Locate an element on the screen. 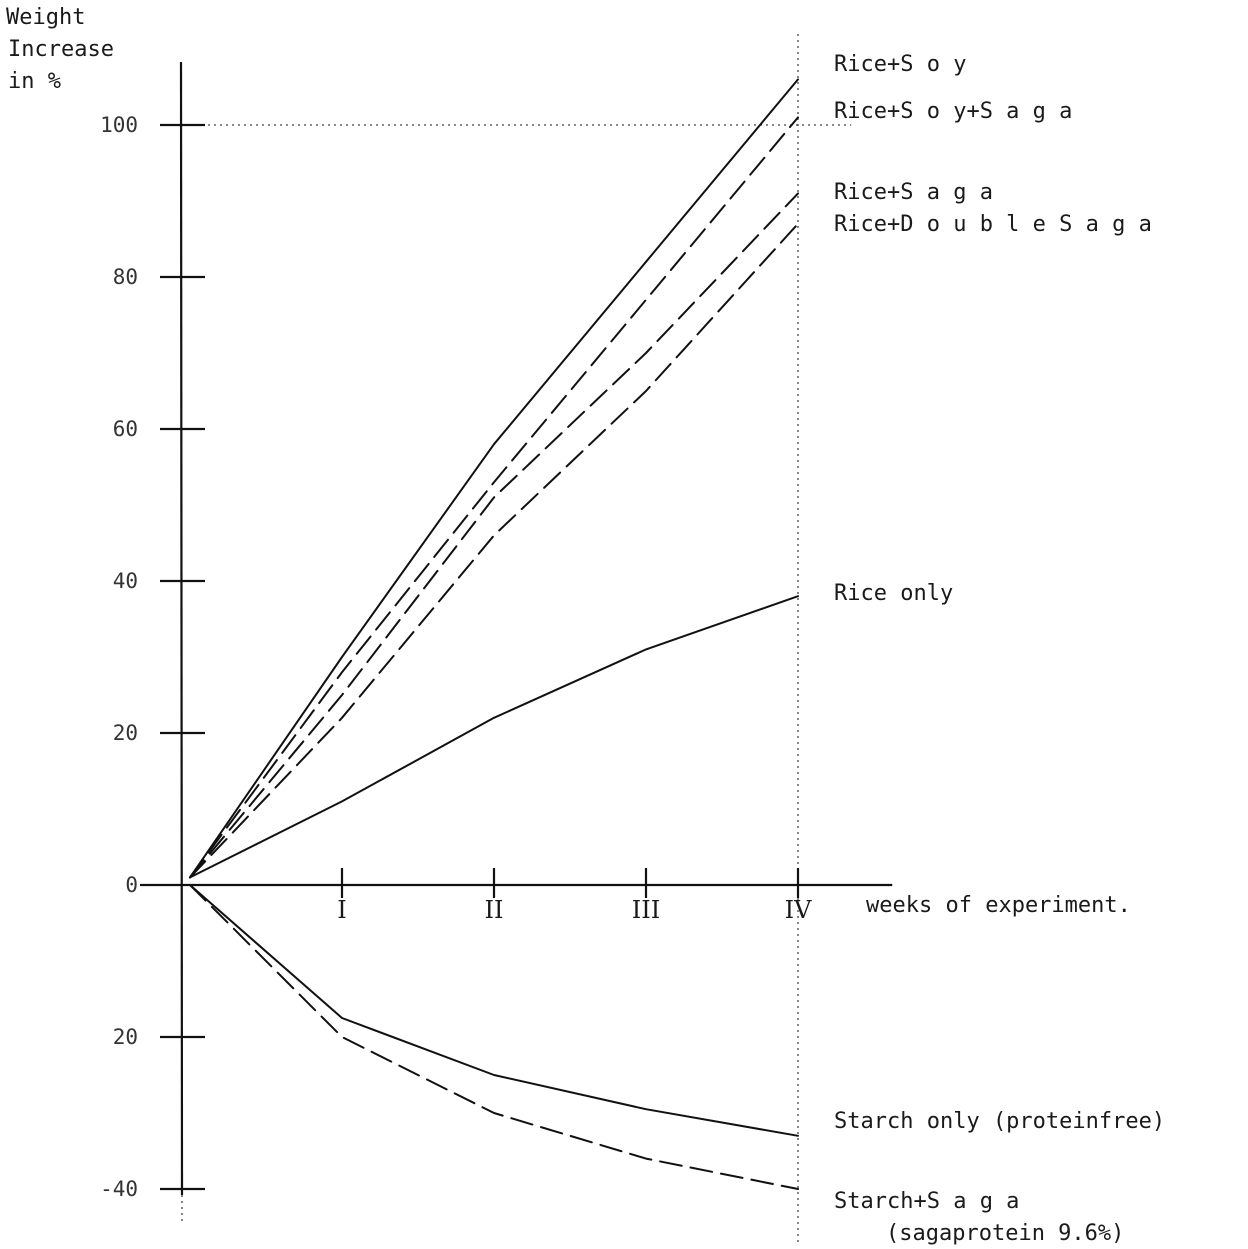 This screenshot has height=1249, width=1248. series-label-2: Rice+S o y+S a g a is located at coordinates (953, 111).